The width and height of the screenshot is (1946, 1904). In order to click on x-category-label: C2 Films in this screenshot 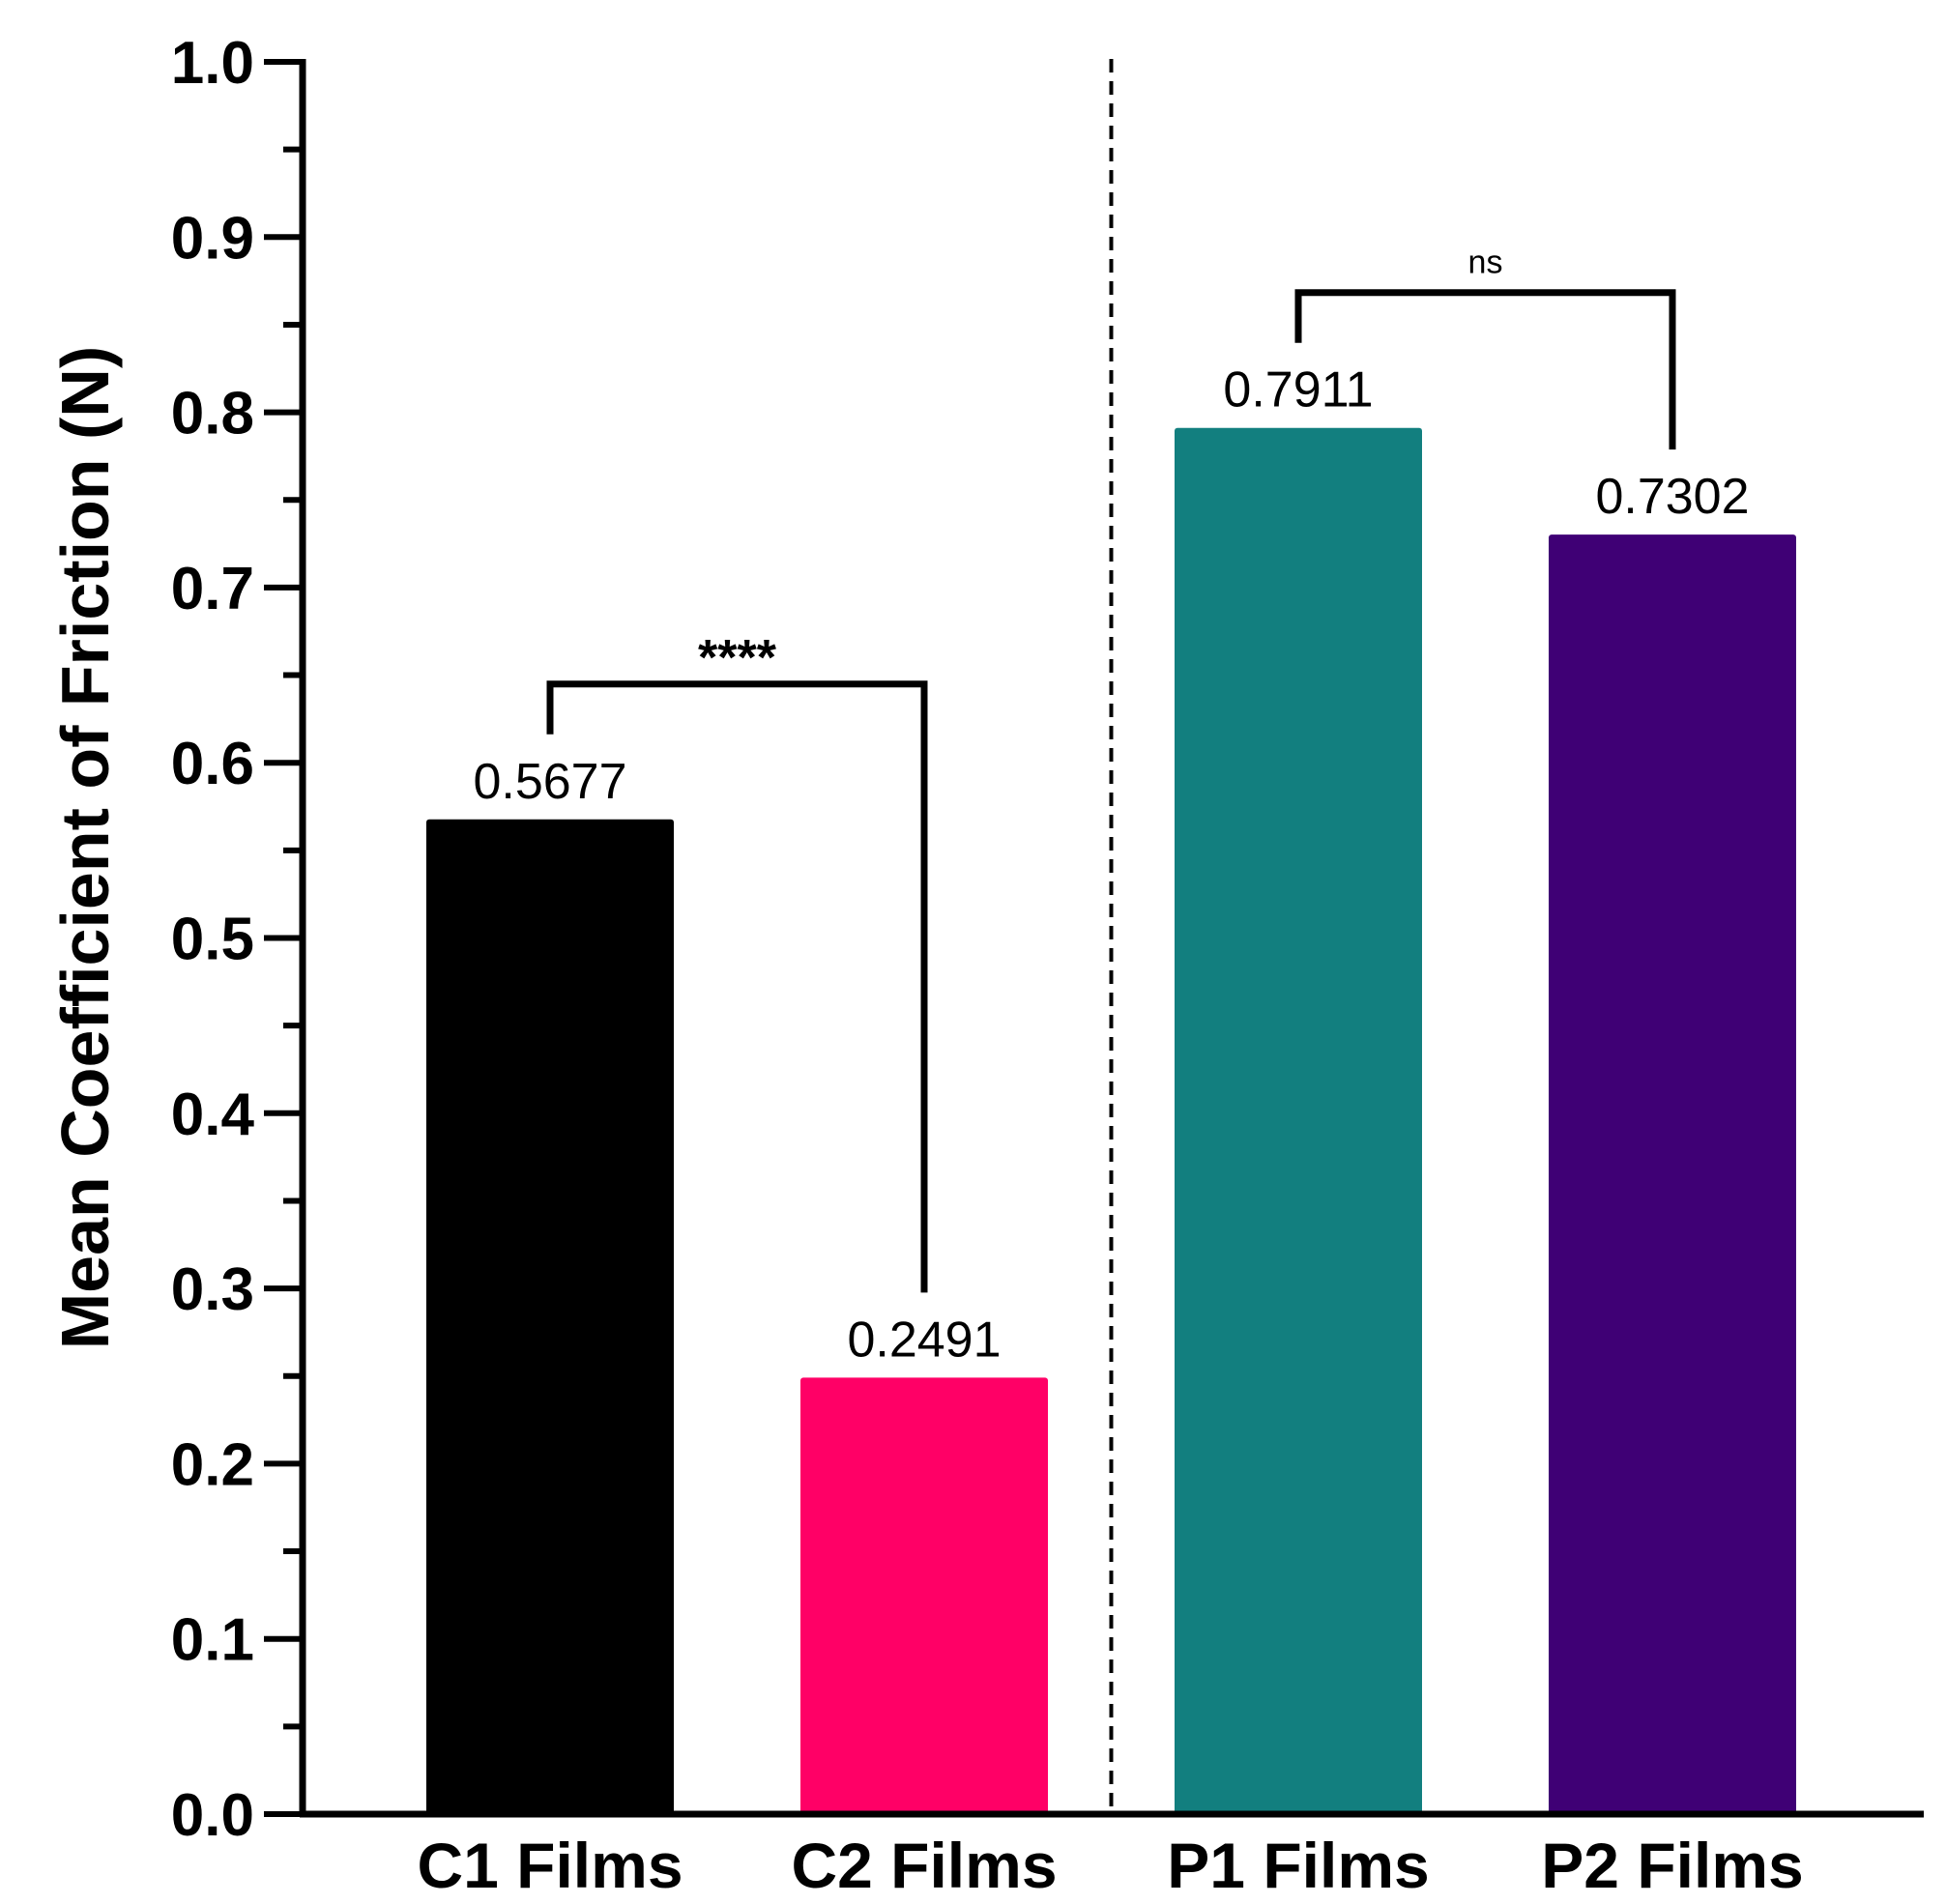, I will do `click(924, 1866)`.